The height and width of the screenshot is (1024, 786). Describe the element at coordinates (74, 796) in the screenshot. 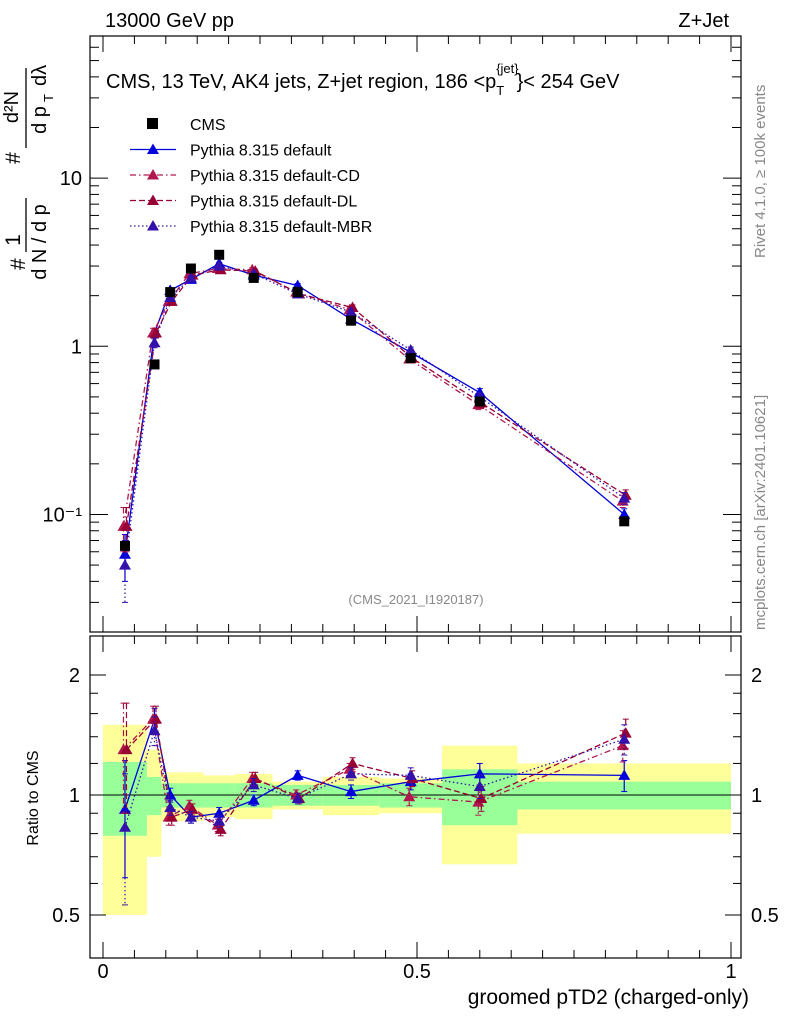

I see `ratio-ytick-label: 1` at that location.